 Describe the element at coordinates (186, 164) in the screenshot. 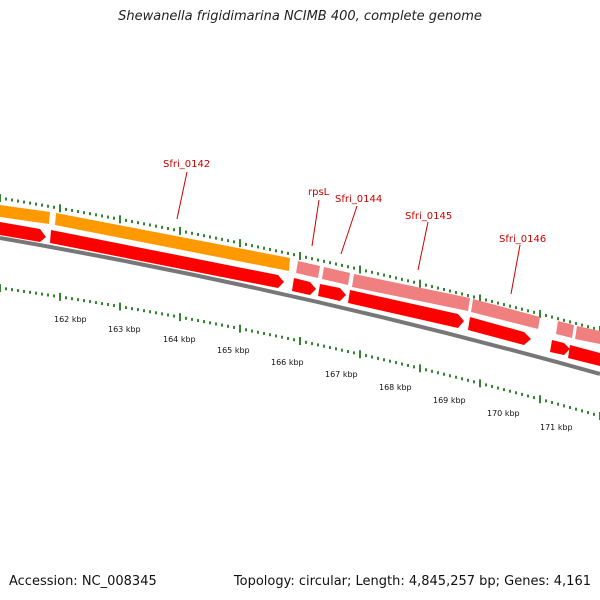

I see `gene-label-sfri0142: Sfri_0142` at that location.